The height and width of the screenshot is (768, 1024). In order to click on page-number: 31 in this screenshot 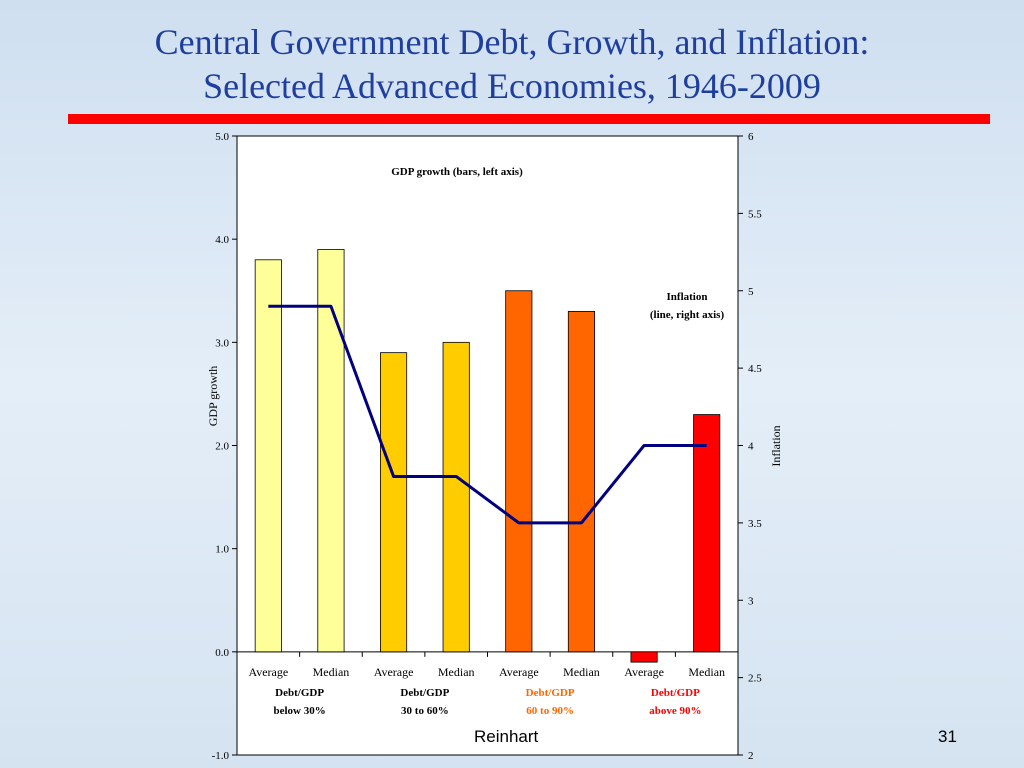, I will do `click(947, 736)`.